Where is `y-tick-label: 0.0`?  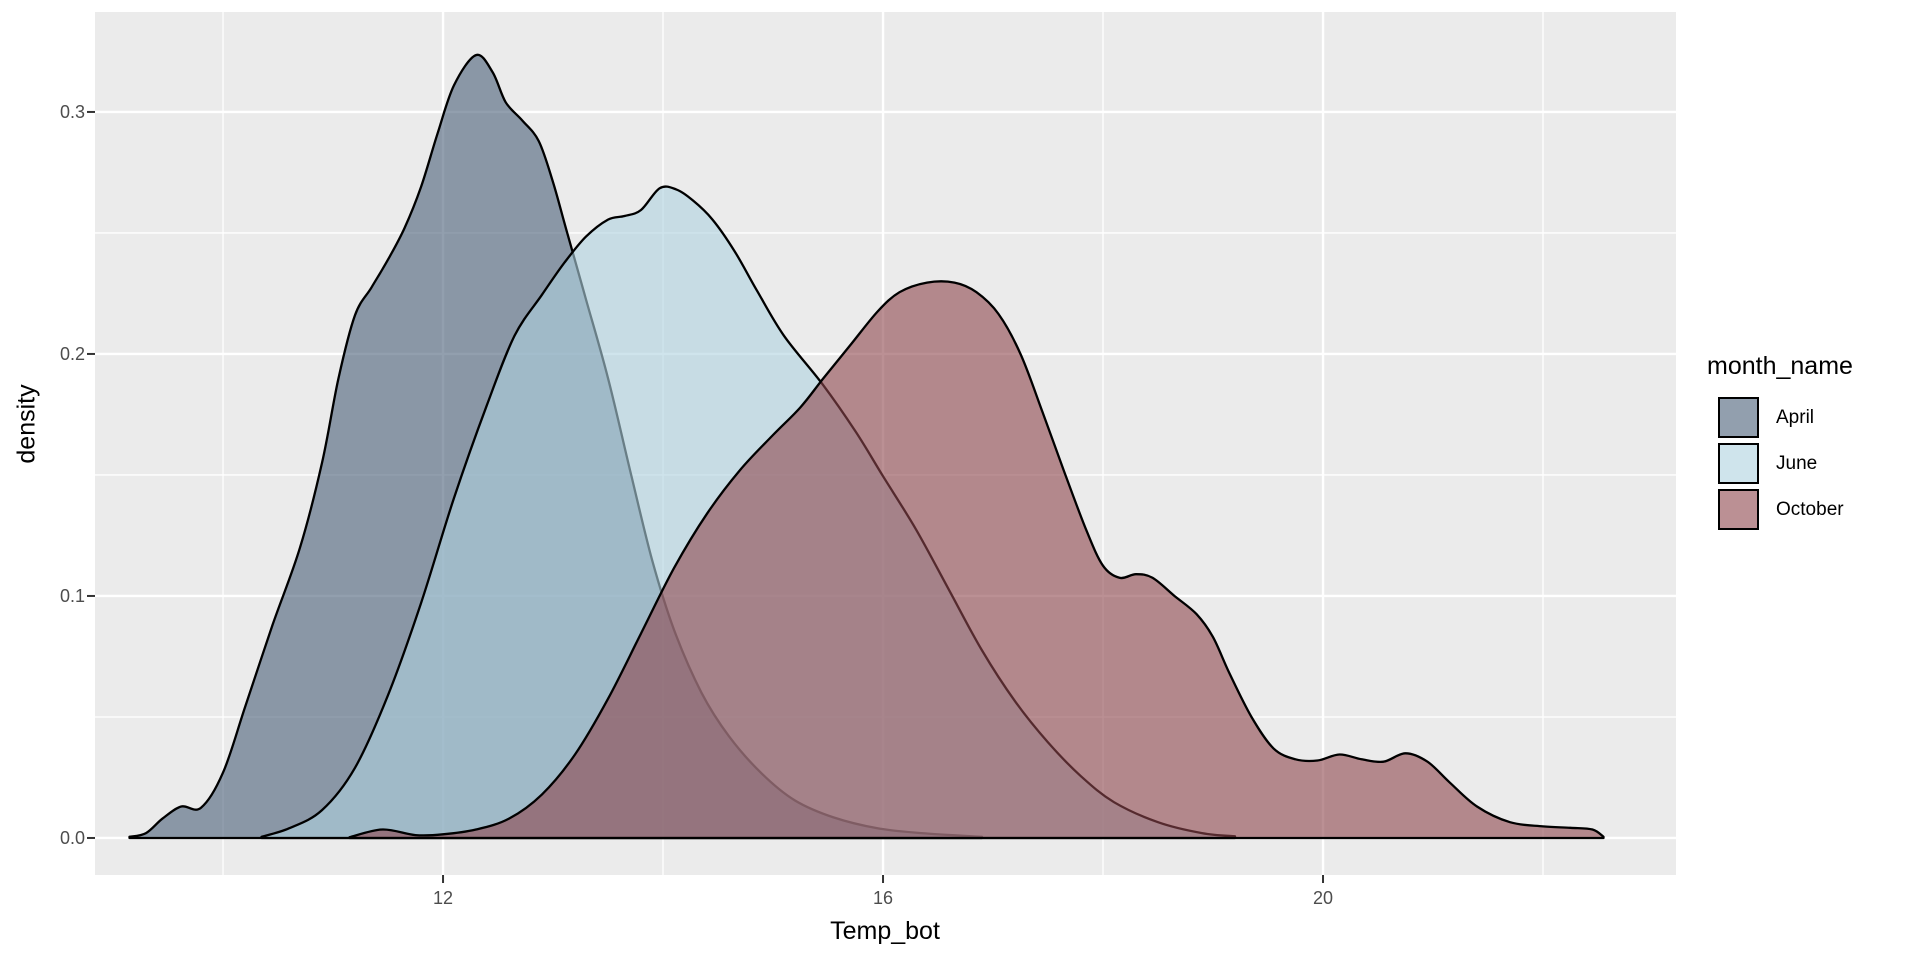 y-tick-label: 0.0 is located at coordinates (72, 837).